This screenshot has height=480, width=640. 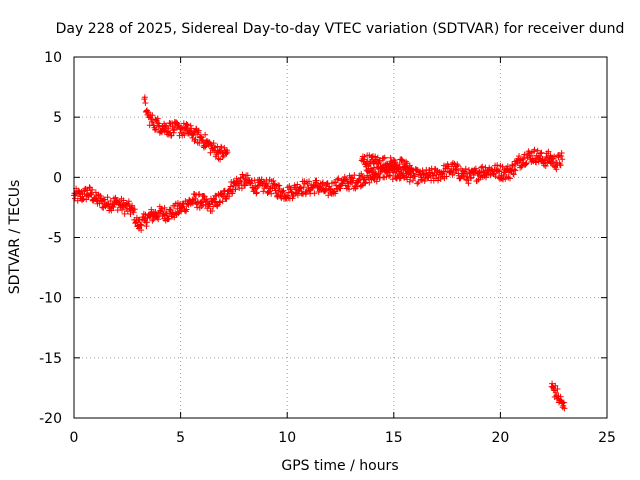 I want to click on y-tick-label: 5, so click(x=57, y=118).